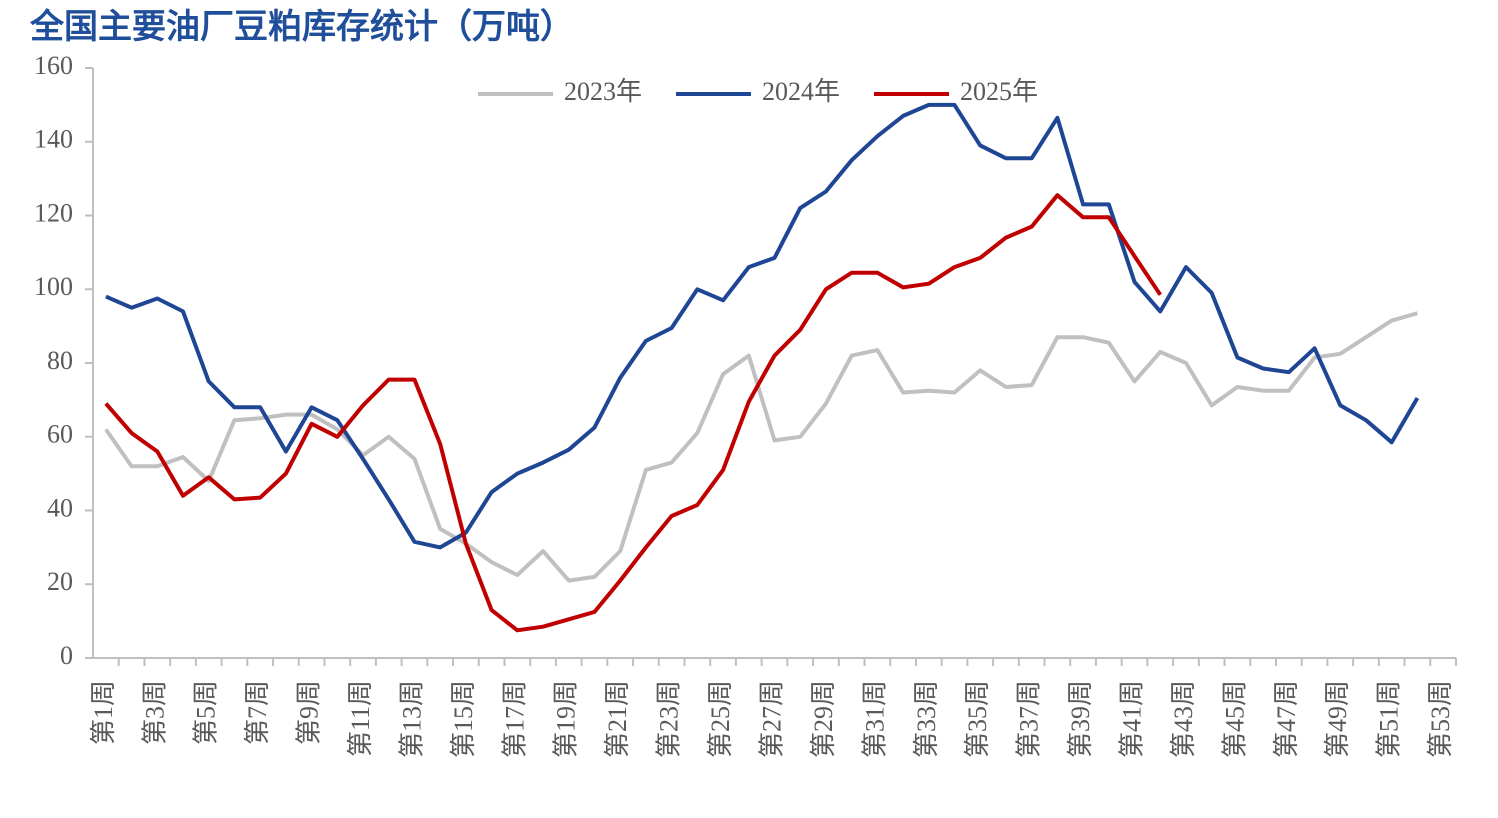 The height and width of the screenshot is (818, 1498). What do you see at coordinates (1389, 719) in the screenshot?
I see `x-tick-label: 第51周` at bounding box center [1389, 719].